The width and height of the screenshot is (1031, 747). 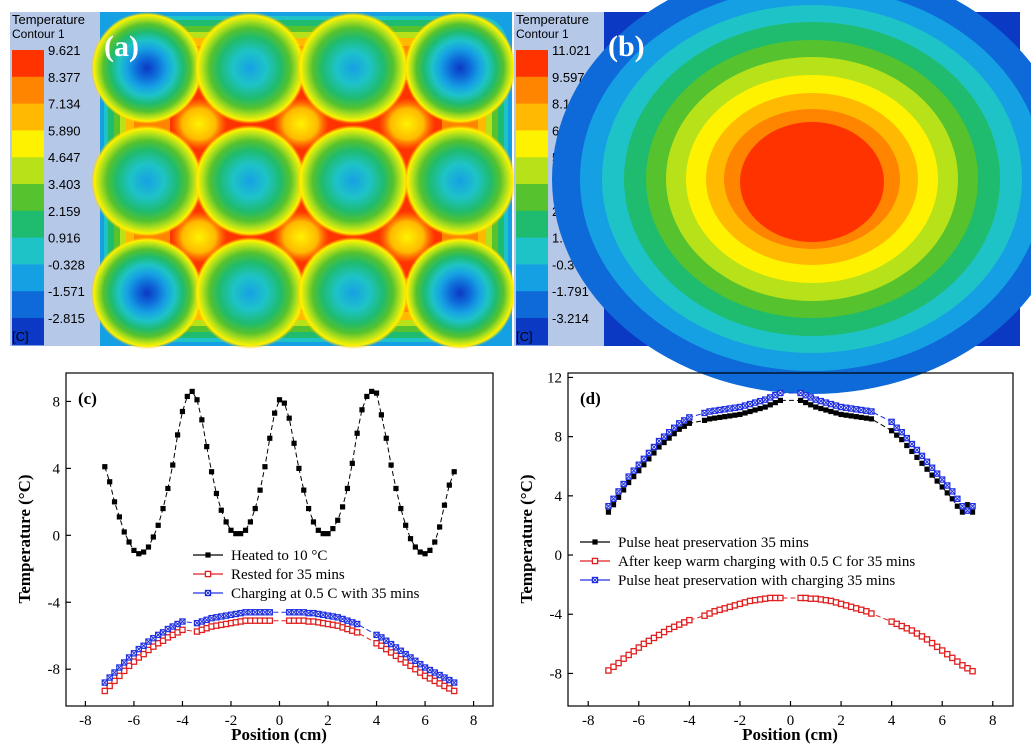 I want to click on legend-label-1: Pulse heat preservation 35 mins, so click(x=713, y=543).